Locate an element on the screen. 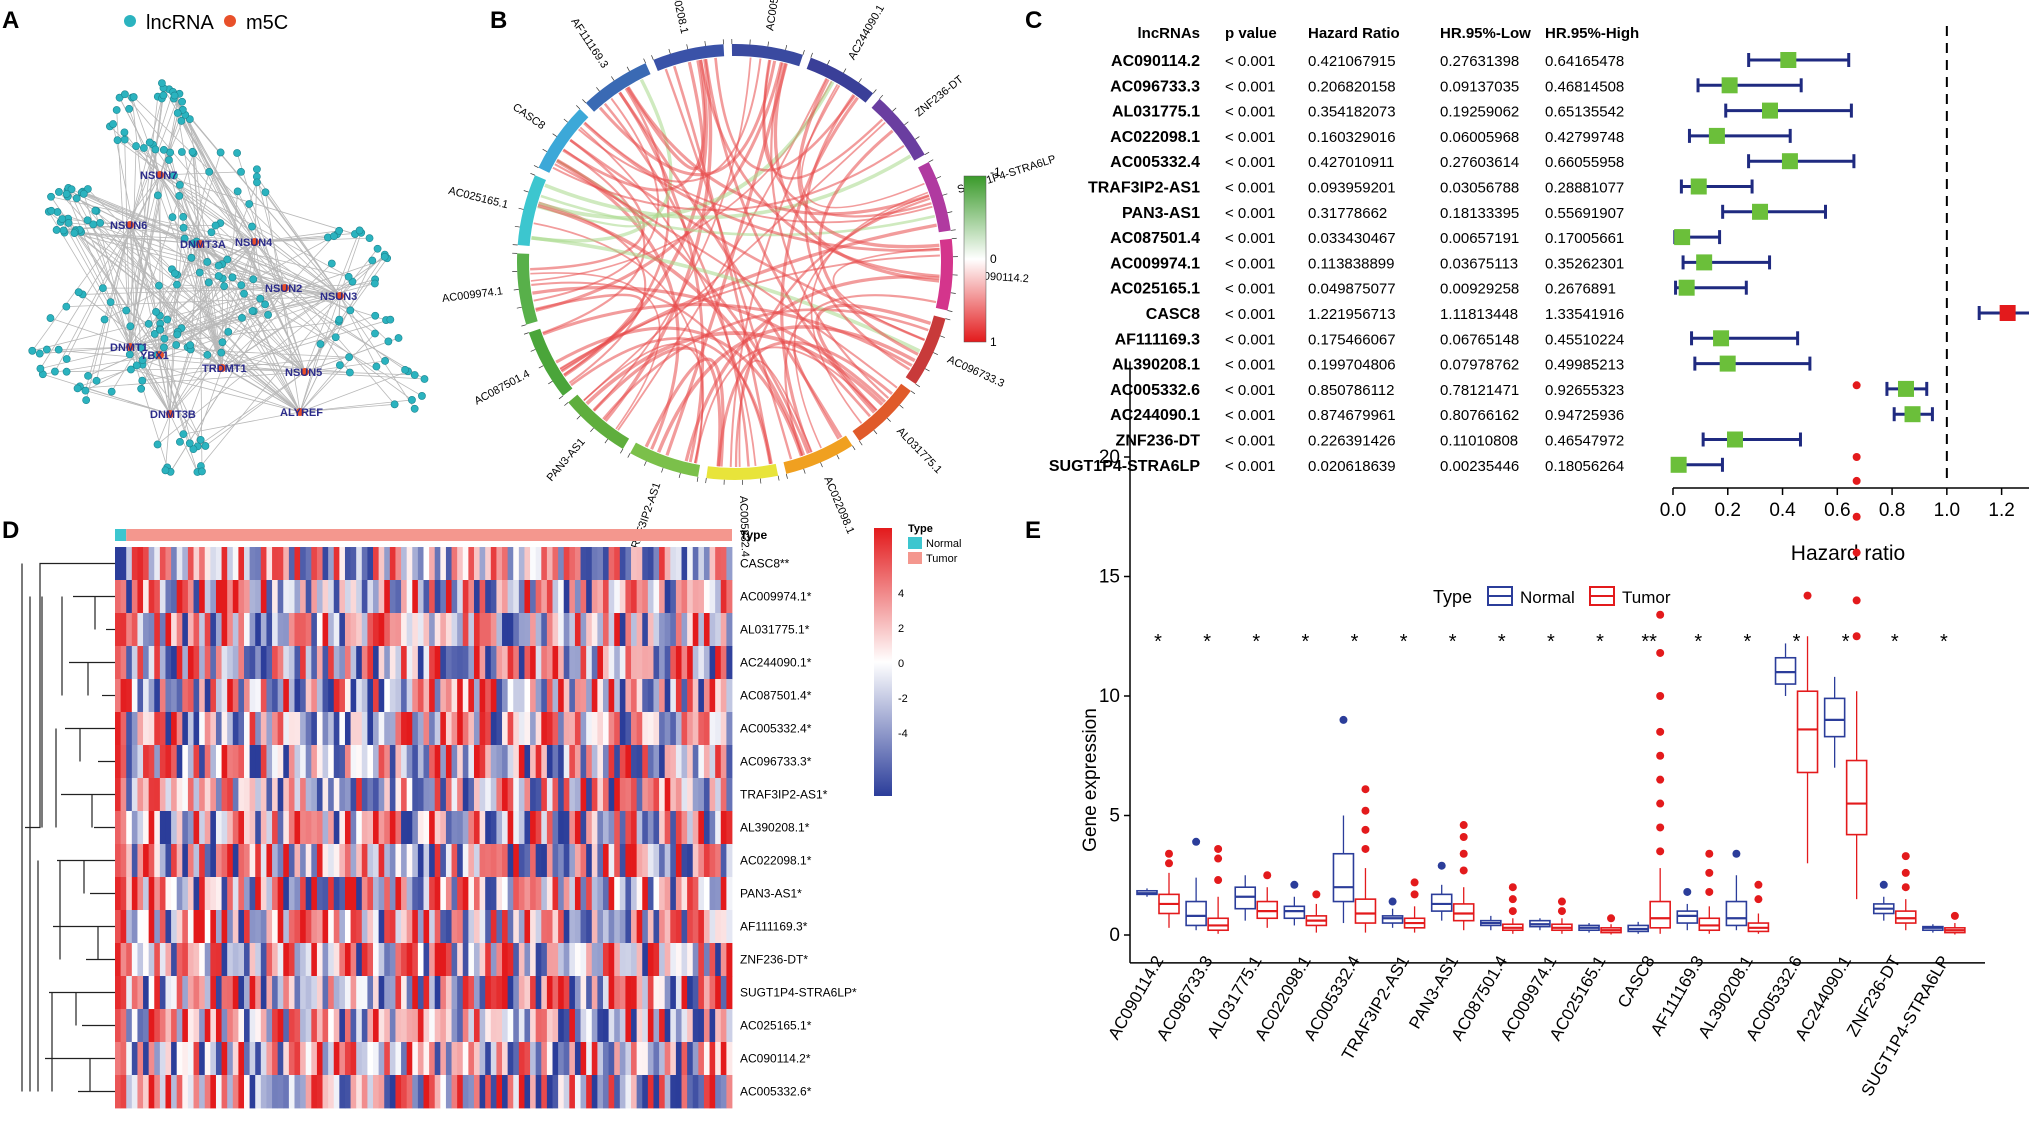 Image resolution: width=2029 pixels, height=1130 pixels. table-cell: 0.19259062 is located at coordinates (1479, 112).